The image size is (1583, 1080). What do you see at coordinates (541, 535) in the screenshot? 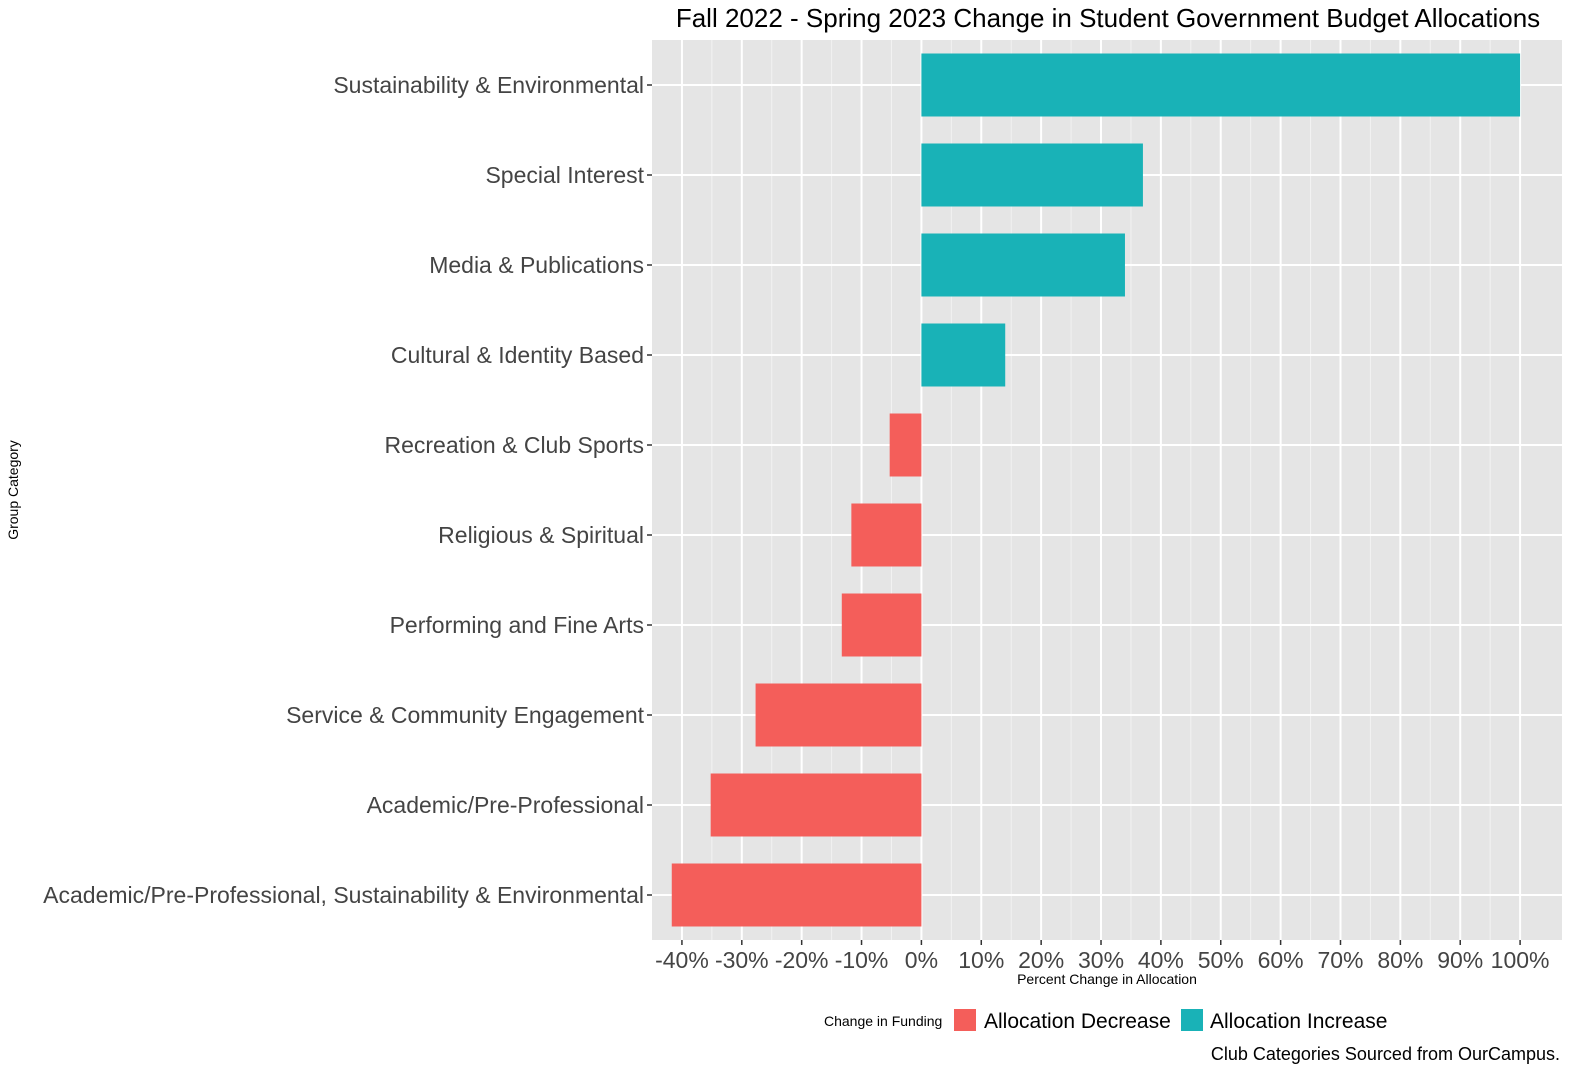
I see `category-label: Religious & Spiritual` at bounding box center [541, 535].